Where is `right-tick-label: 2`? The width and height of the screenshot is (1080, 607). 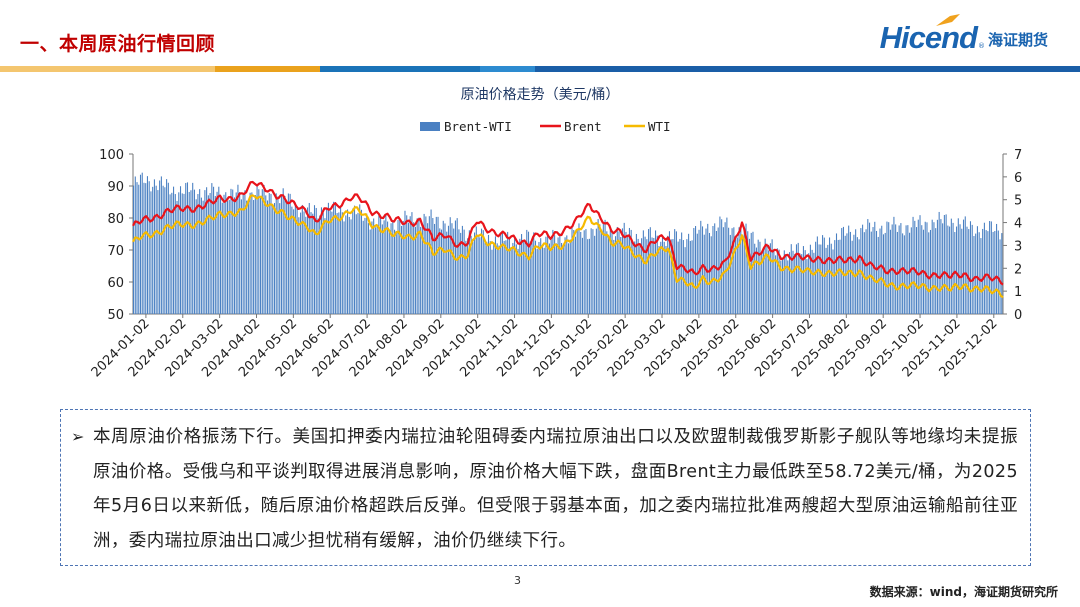 right-tick-label: 2 is located at coordinates (1018, 269).